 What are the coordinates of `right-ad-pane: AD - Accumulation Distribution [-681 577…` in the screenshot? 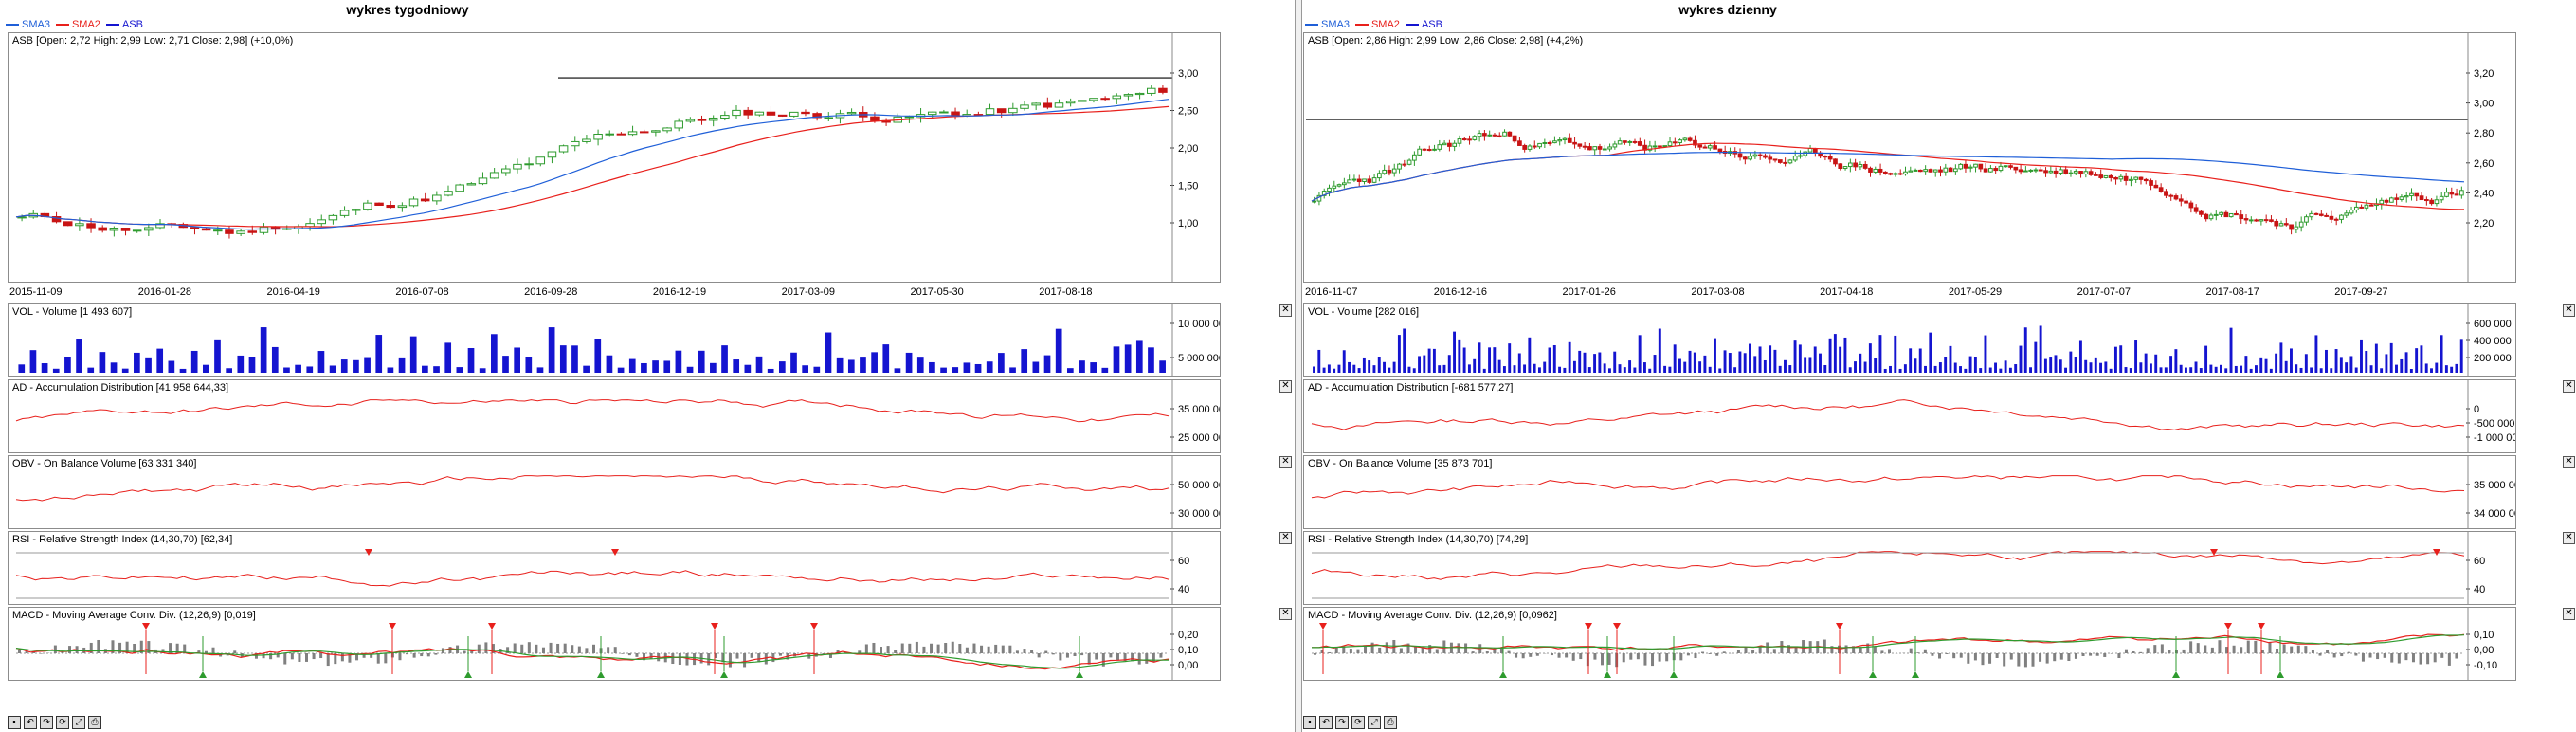 It's located at (1909, 416).